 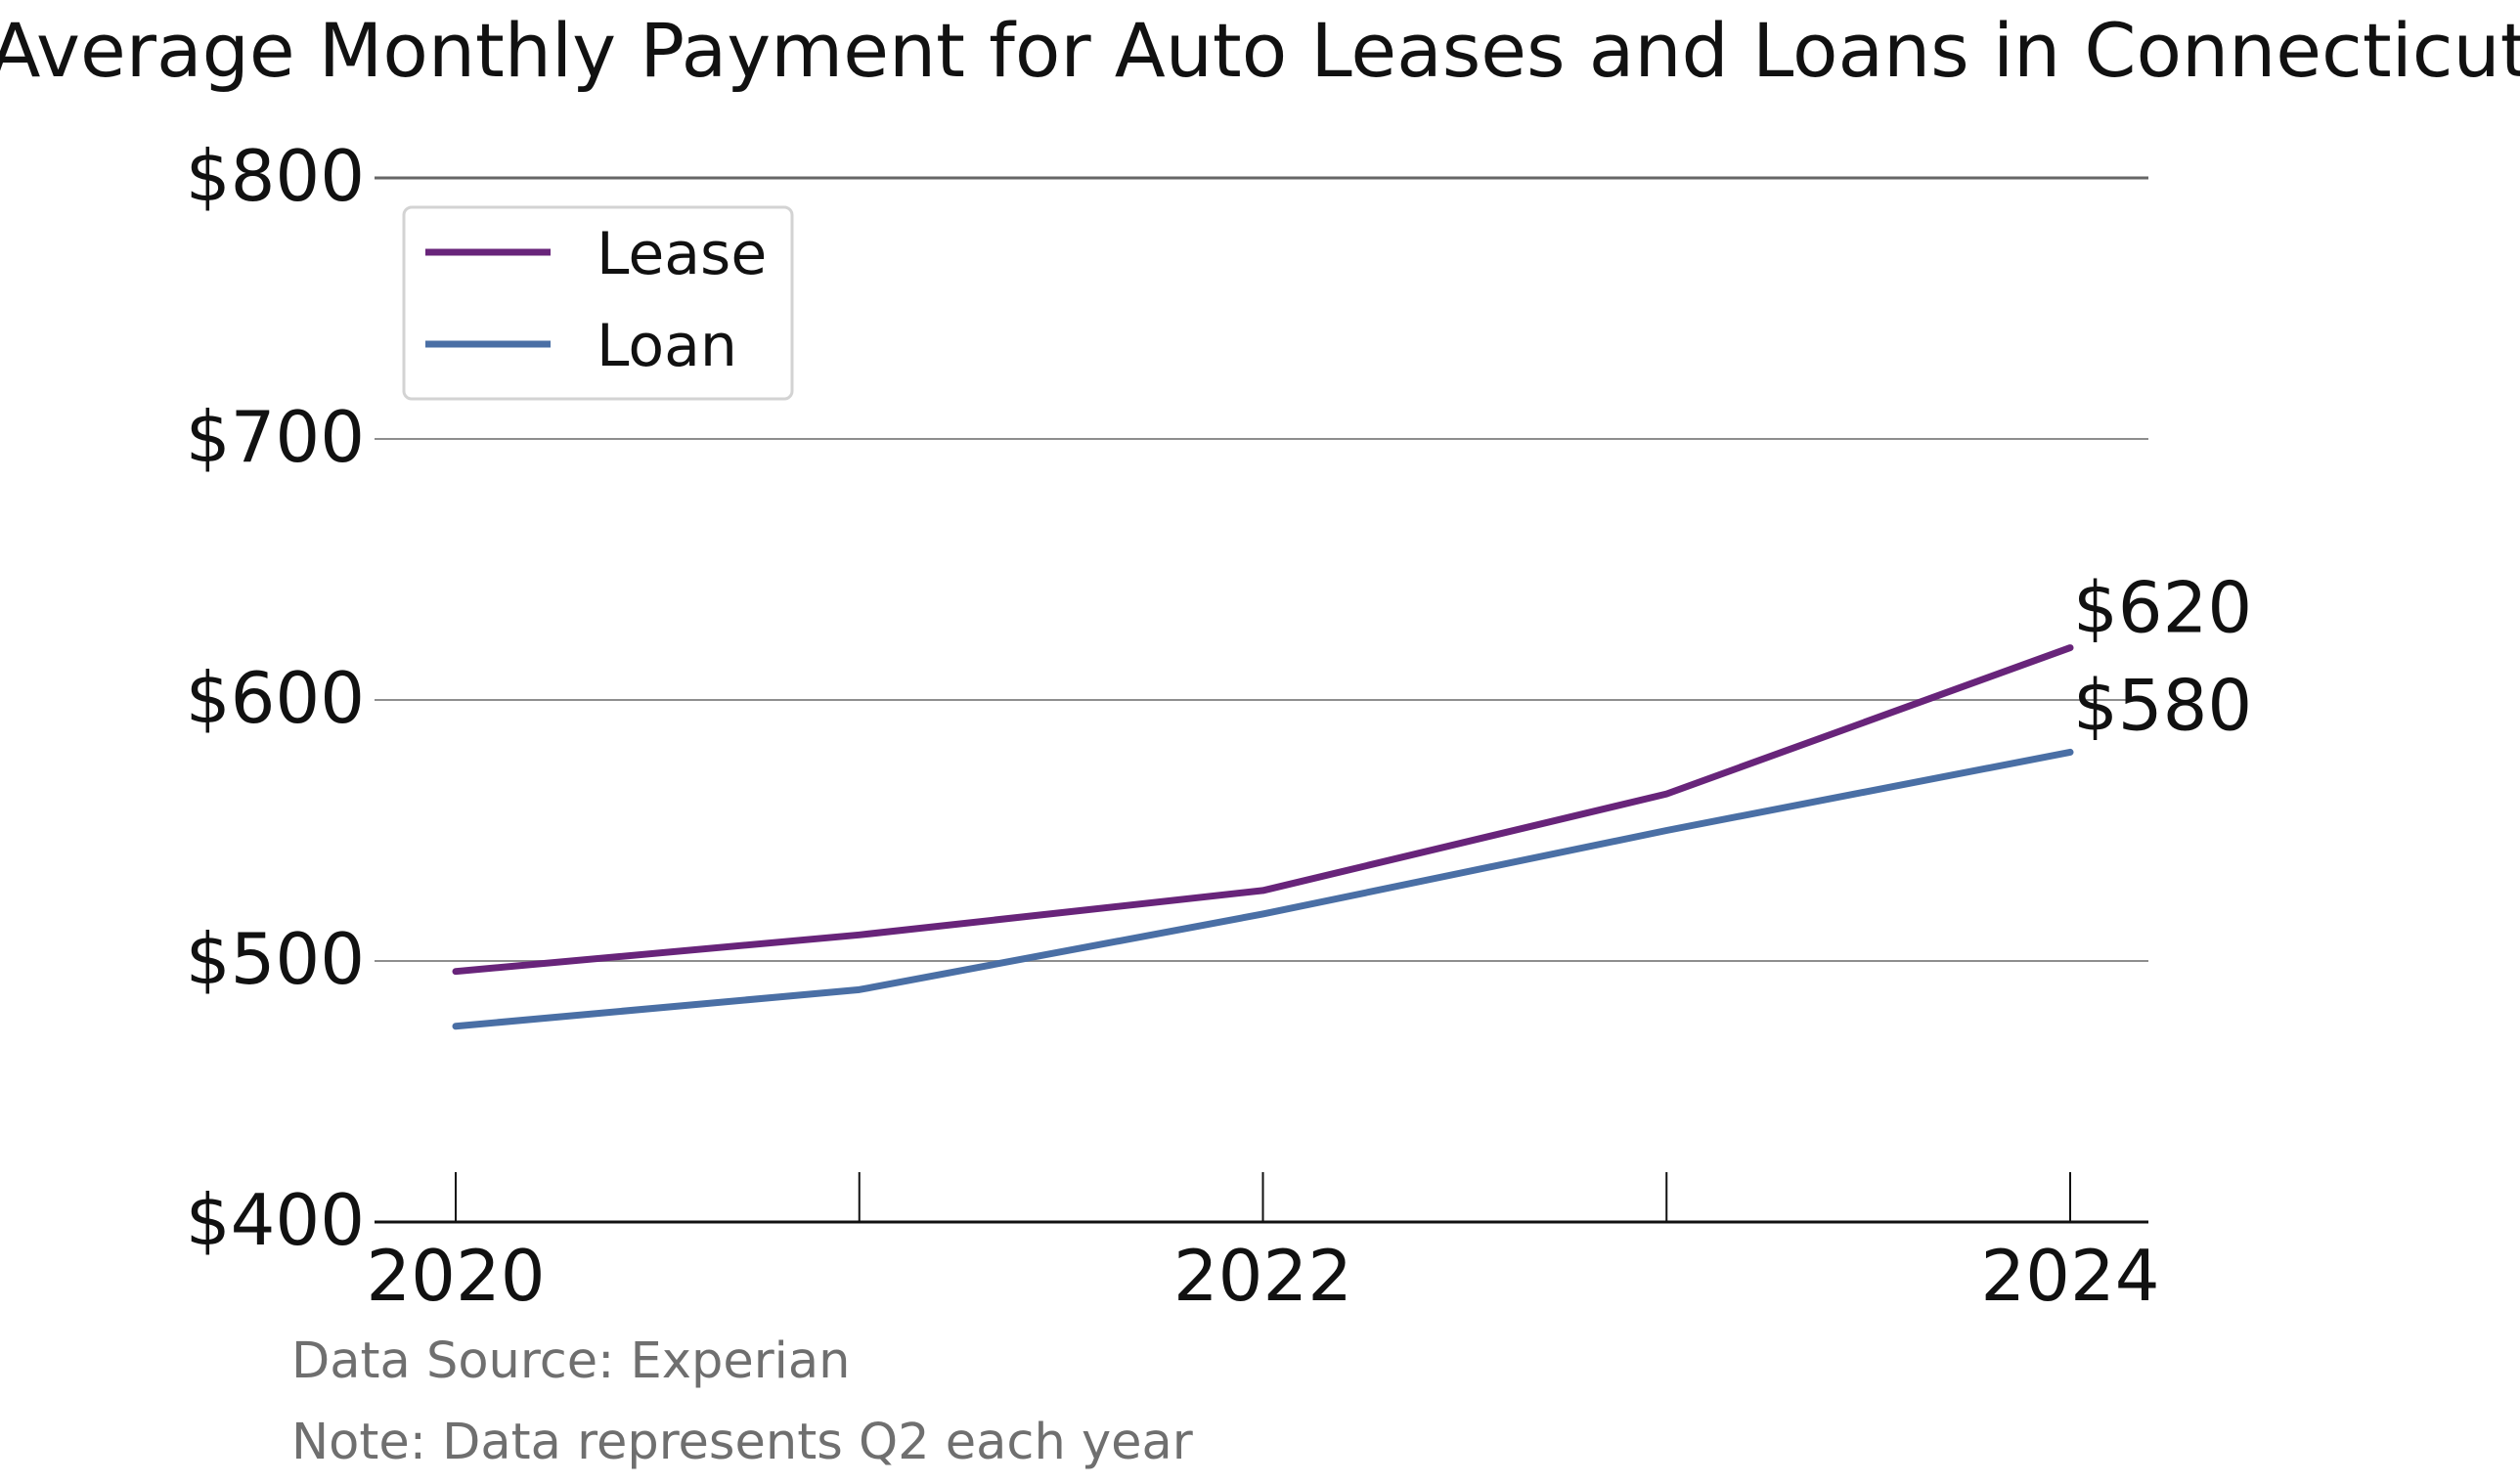 What do you see at coordinates (742, 1442) in the screenshot?
I see `data-note: Note: Data represents Q2 each year` at bounding box center [742, 1442].